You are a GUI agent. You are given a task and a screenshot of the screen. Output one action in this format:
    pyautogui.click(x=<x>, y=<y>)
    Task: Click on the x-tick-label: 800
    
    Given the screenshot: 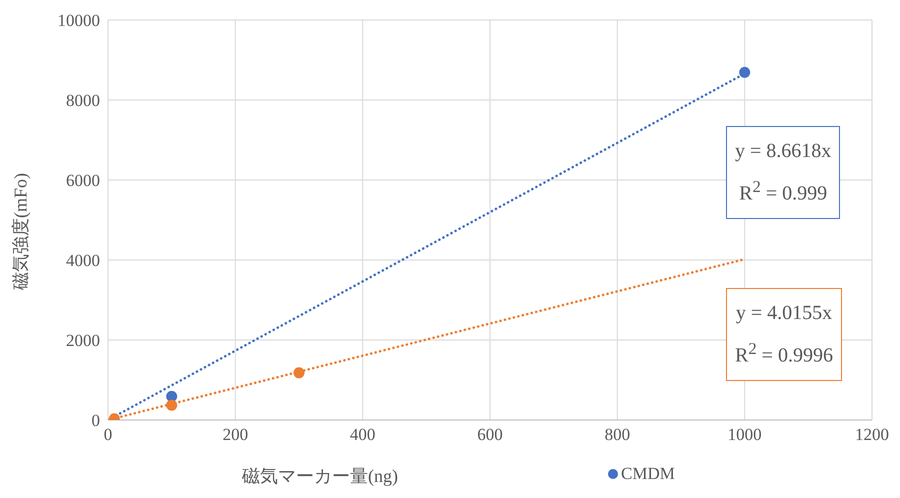 What is the action you would take?
    pyautogui.click(x=617, y=434)
    